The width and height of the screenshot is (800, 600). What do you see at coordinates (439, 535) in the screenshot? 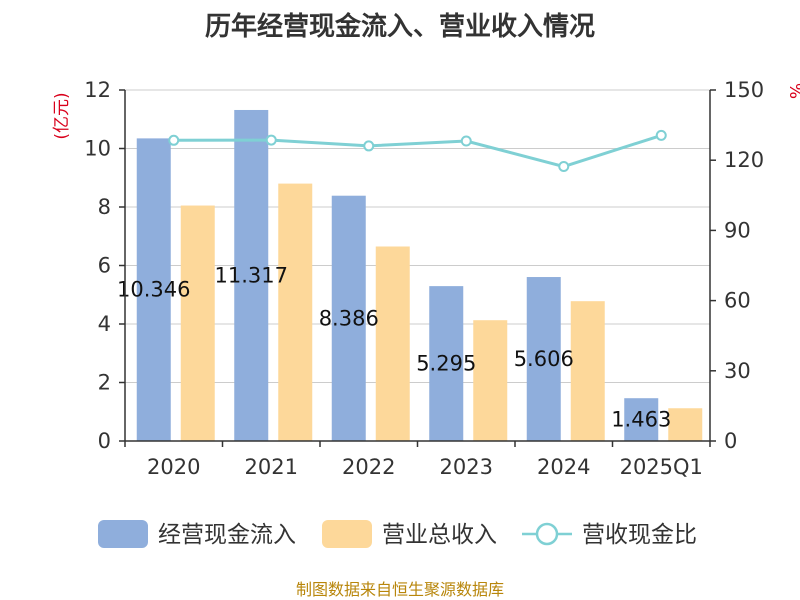
I see `legend-label: 营业总收入` at bounding box center [439, 535].